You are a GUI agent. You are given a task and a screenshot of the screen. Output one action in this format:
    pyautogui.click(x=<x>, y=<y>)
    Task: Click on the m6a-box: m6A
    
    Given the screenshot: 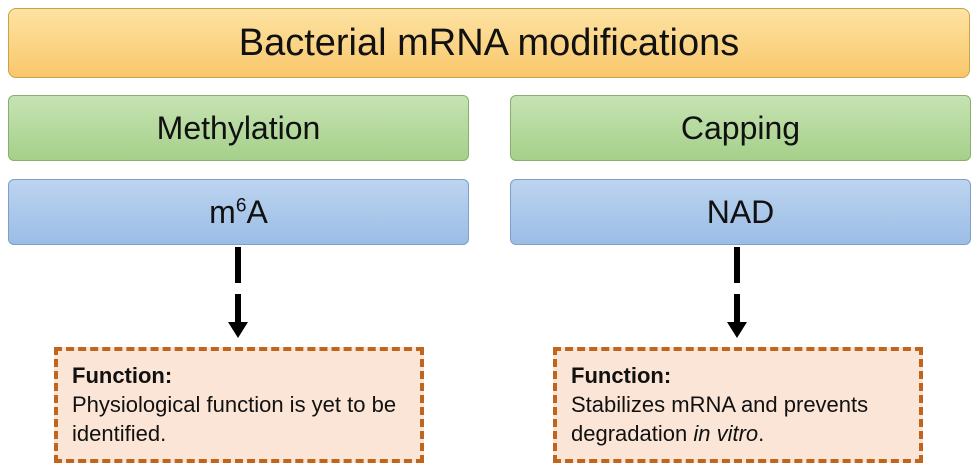 What is the action you would take?
    pyautogui.click(x=238, y=212)
    